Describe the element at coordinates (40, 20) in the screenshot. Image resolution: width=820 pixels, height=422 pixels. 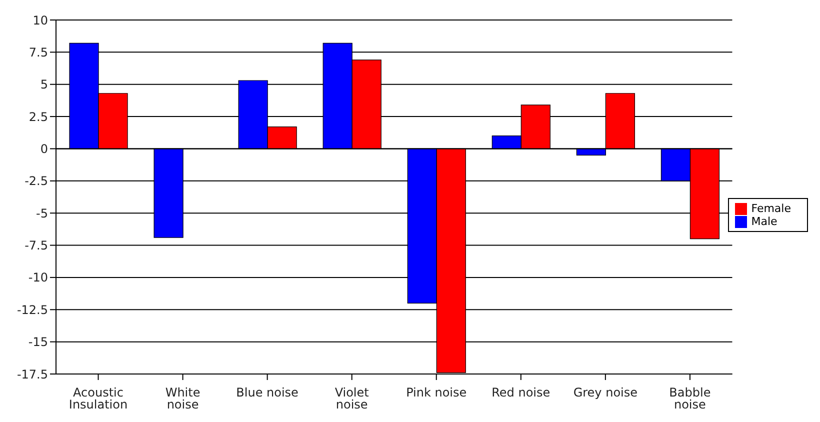
I see `y-tick-label: 10` at that location.